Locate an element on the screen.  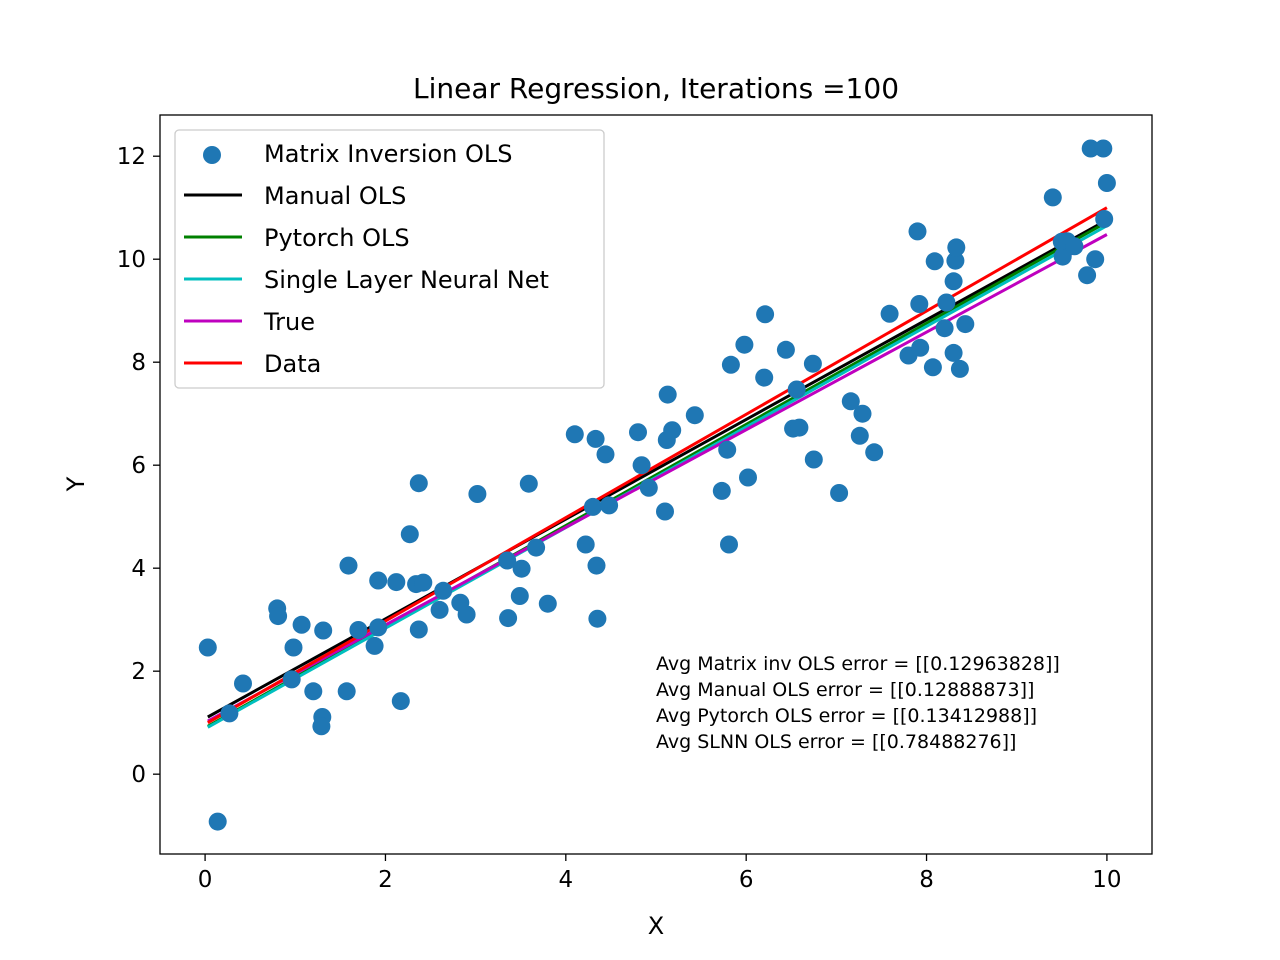
error-annotation: Avg SLNN OLS error = [[0.78488276]] is located at coordinates (836, 742).